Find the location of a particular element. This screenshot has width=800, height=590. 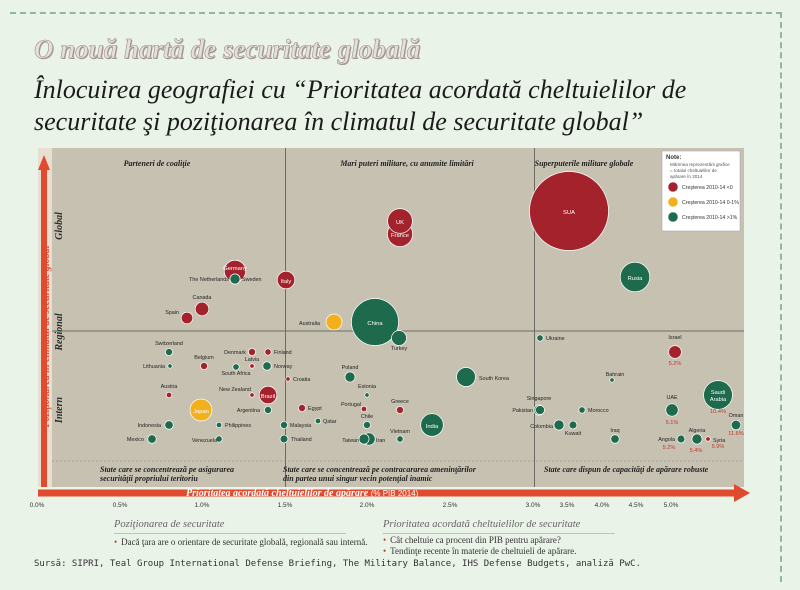

bubble-label: Iraq is located at coordinates (614, 431).